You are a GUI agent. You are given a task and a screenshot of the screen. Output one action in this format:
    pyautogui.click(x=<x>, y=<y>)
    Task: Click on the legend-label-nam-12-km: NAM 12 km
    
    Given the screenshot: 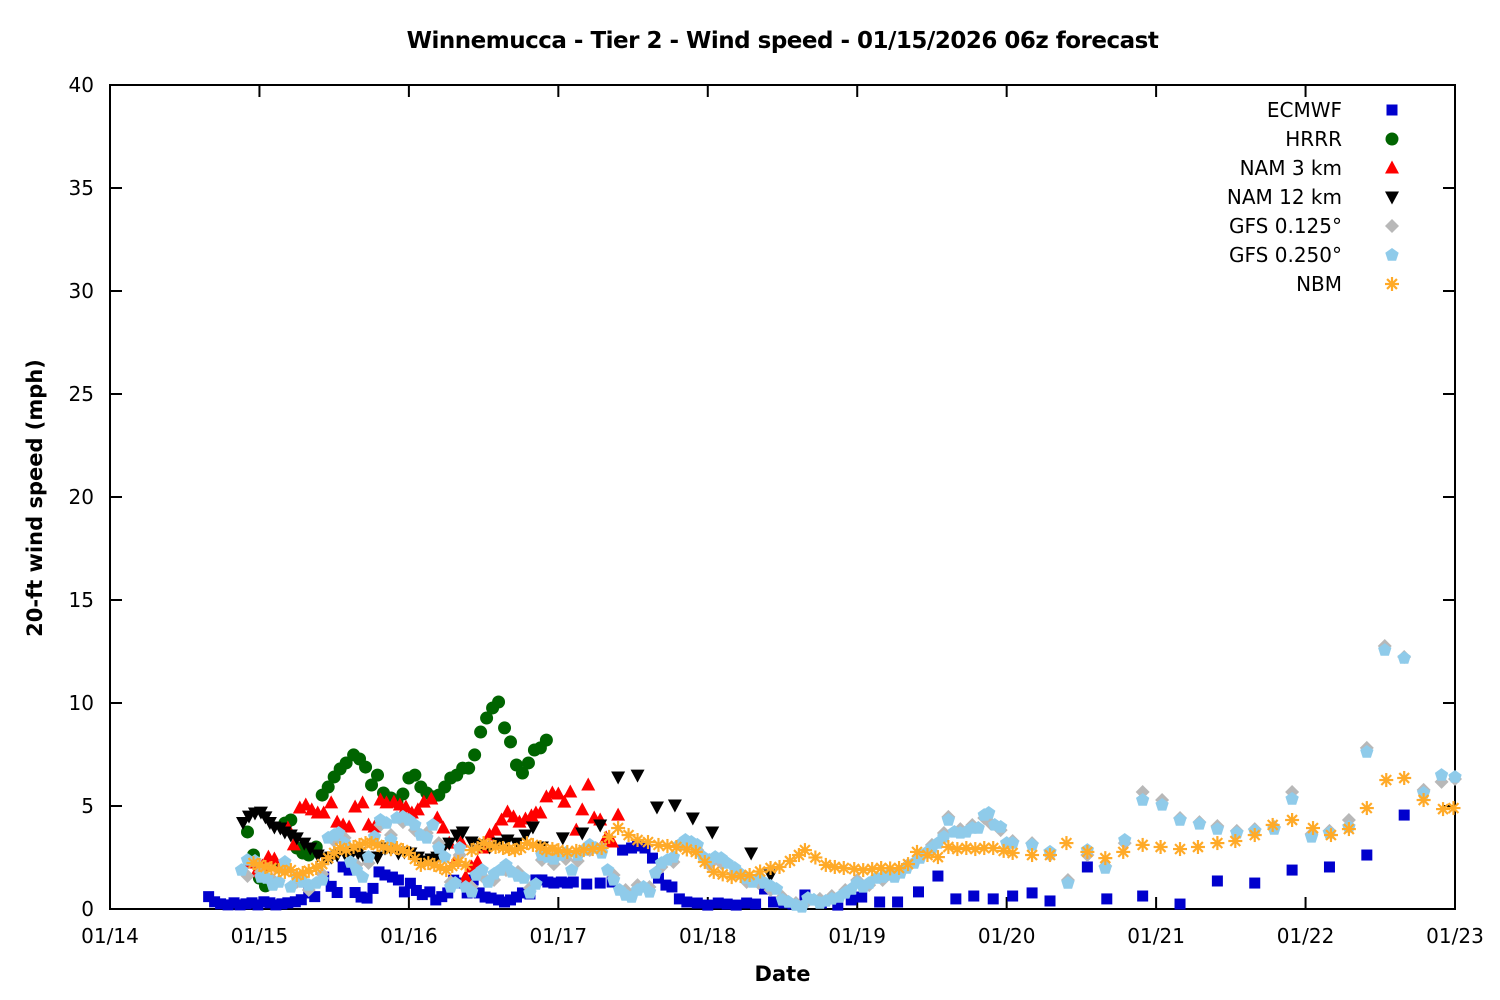 What is the action you would take?
    pyautogui.click(x=1284, y=197)
    